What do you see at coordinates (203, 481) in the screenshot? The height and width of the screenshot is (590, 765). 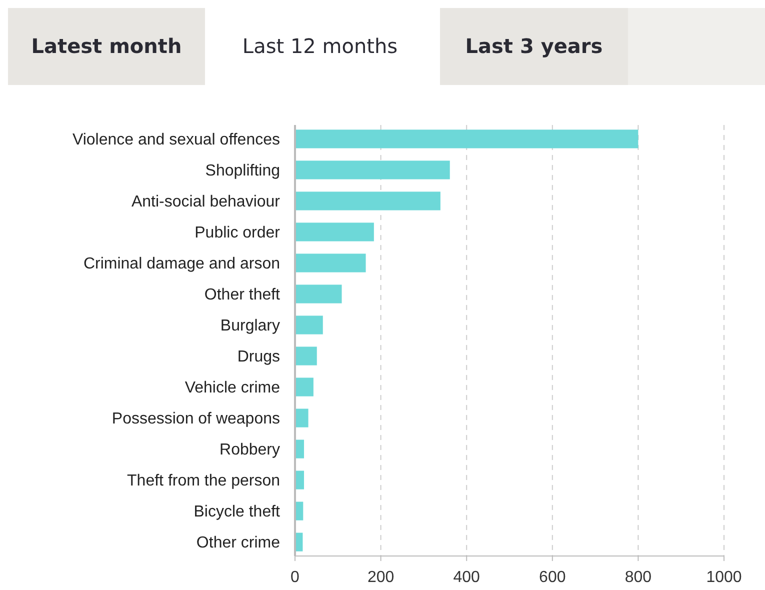 I see `y-tick-label: Theft from the person` at bounding box center [203, 481].